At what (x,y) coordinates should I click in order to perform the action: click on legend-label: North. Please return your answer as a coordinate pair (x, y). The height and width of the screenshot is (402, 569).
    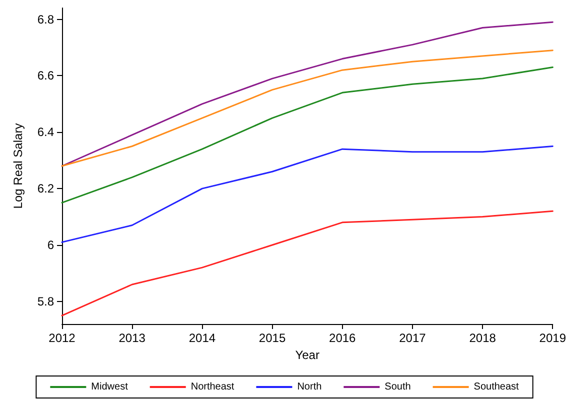
    Looking at the image, I should click on (309, 387).